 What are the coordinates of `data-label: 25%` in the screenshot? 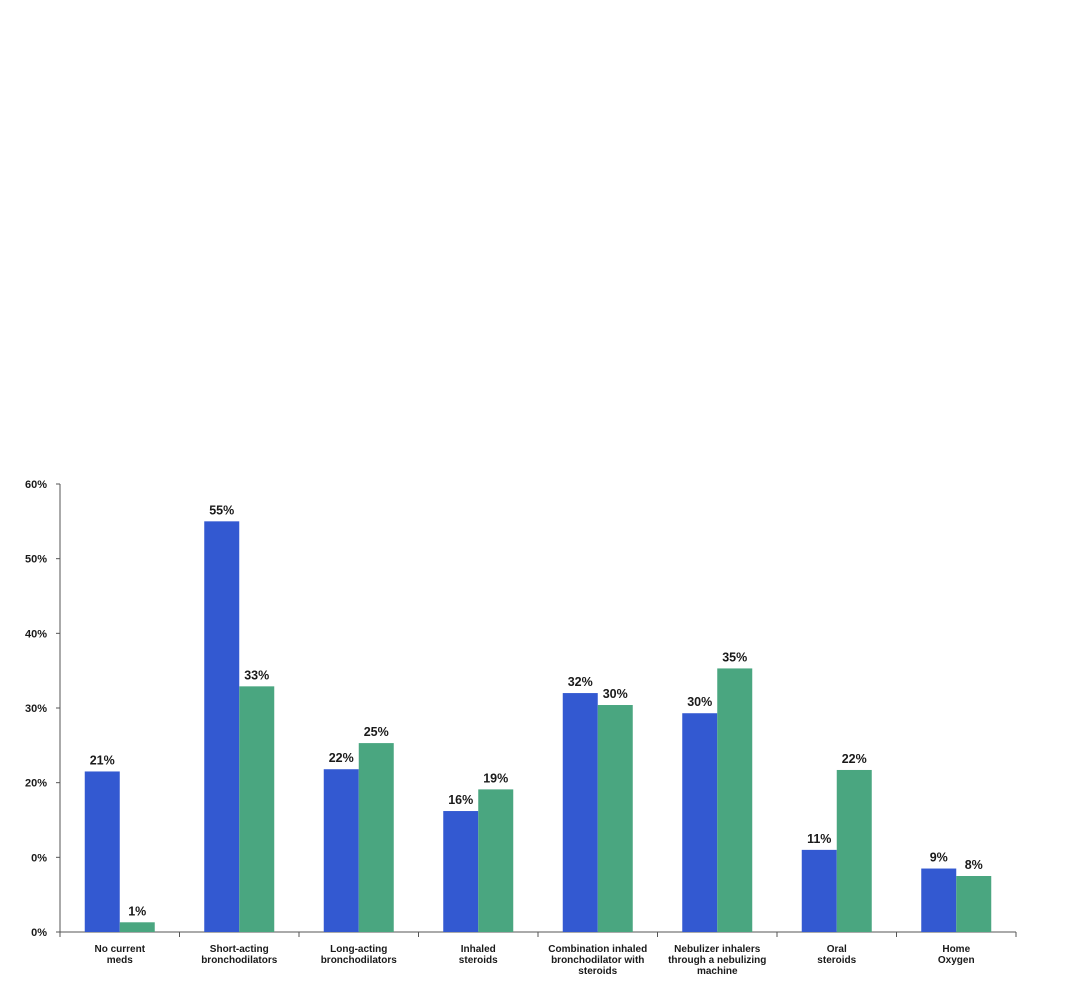 It's located at (376, 732).